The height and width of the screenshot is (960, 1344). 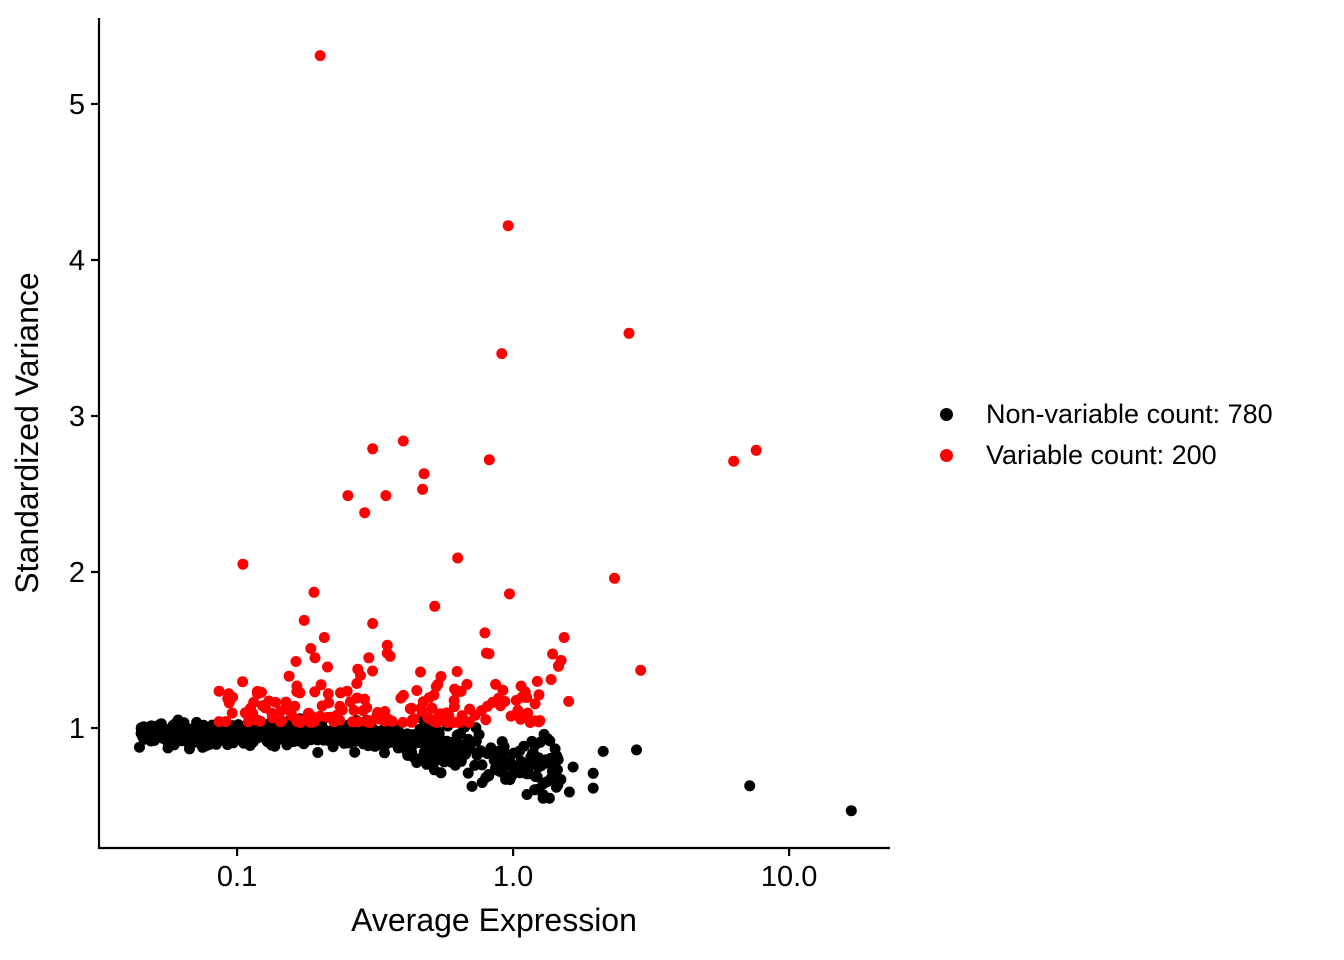 What do you see at coordinates (77, 105) in the screenshot?
I see `y-tick-label: 5` at bounding box center [77, 105].